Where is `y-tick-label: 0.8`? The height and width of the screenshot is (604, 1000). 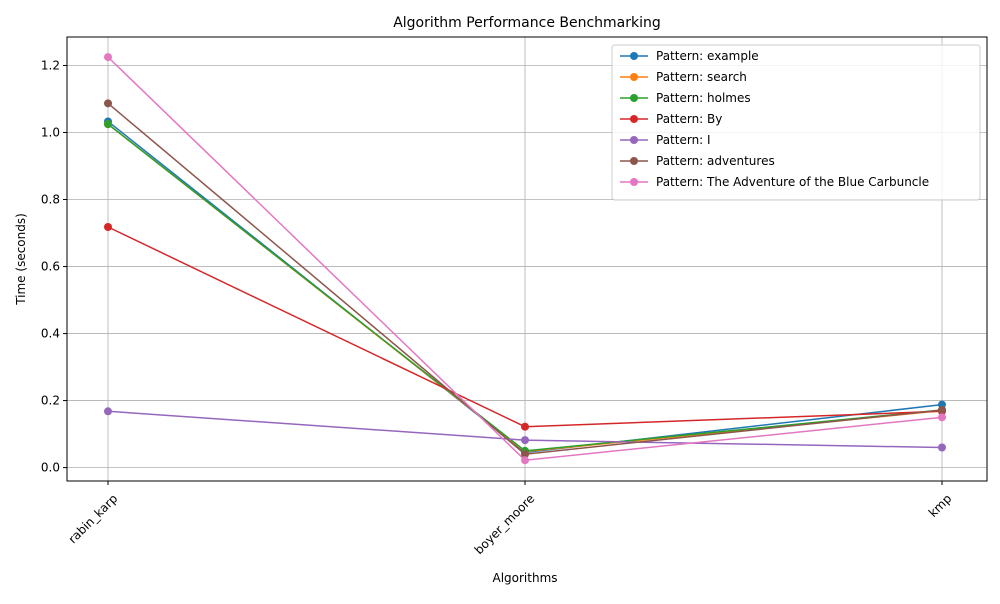 y-tick-label: 0.8 is located at coordinates (50, 200).